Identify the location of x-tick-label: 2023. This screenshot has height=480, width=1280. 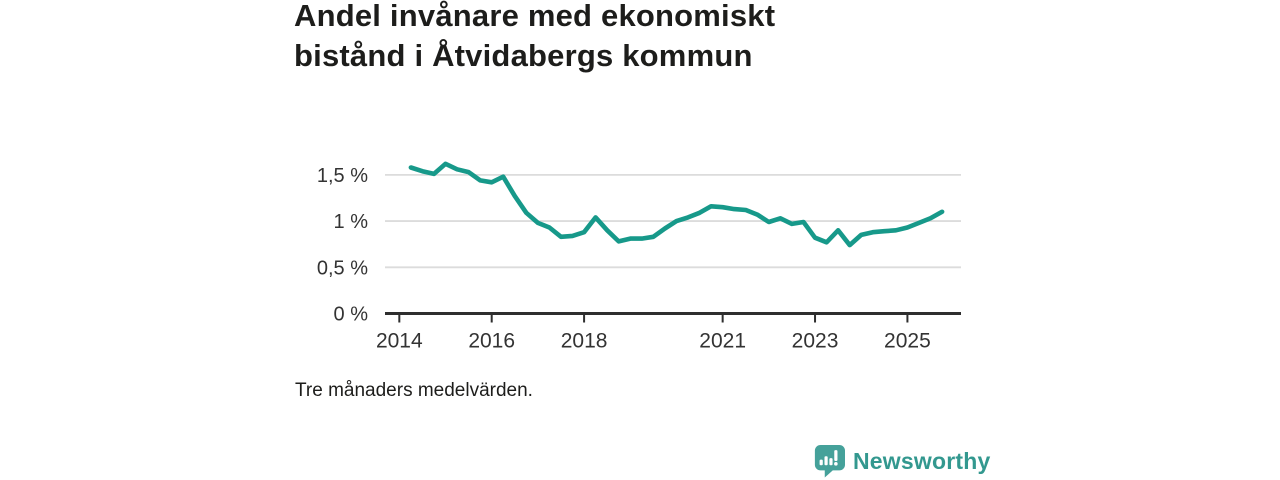
(815, 341).